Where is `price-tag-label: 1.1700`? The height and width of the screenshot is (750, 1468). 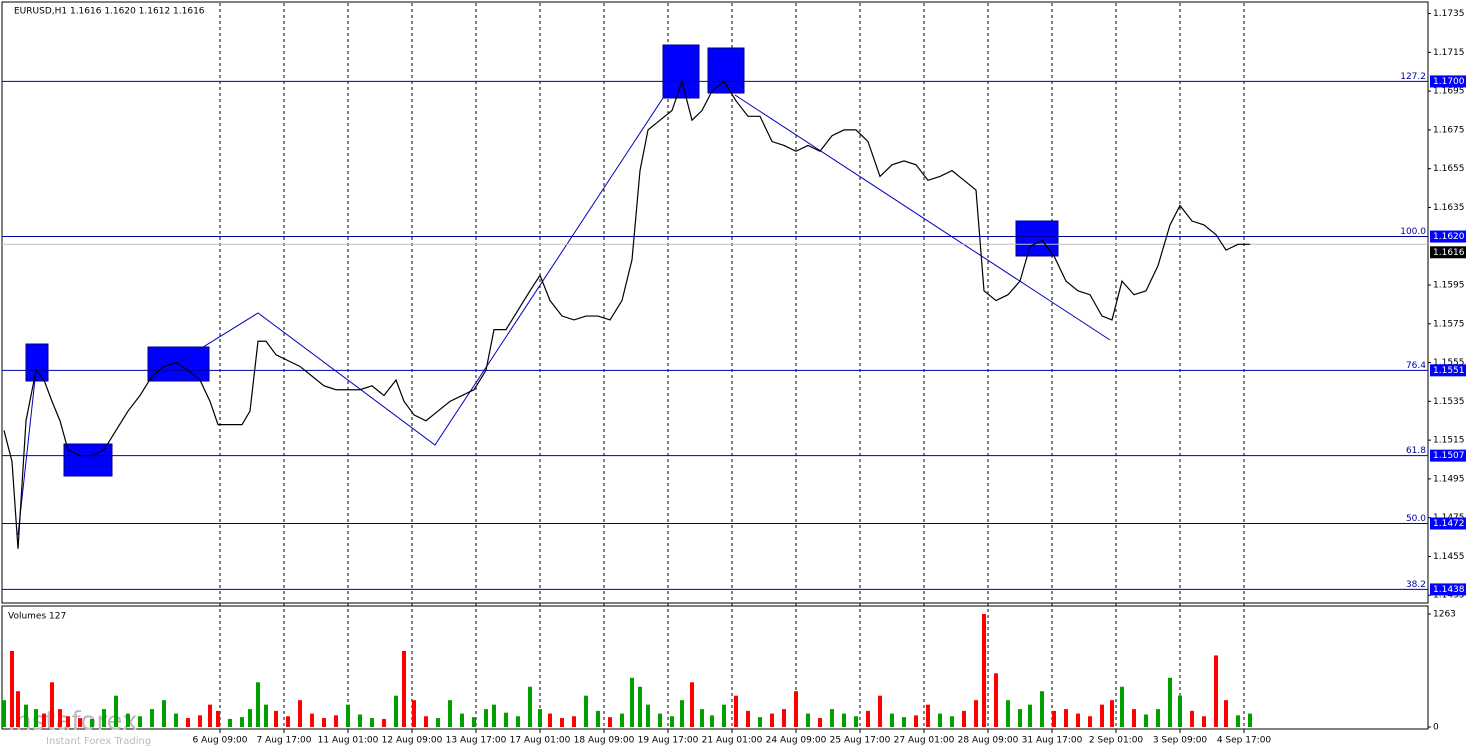
price-tag-label: 1.1700 is located at coordinates (1449, 82).